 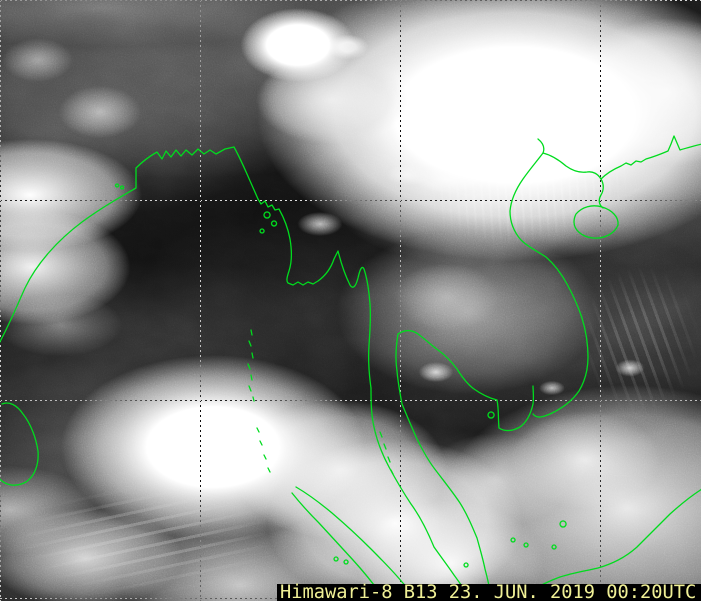 What do you see at coordinates (338, 546) in the screenshot?
I see `coast-sumatra-southwest` at bounding box center [338, 546].